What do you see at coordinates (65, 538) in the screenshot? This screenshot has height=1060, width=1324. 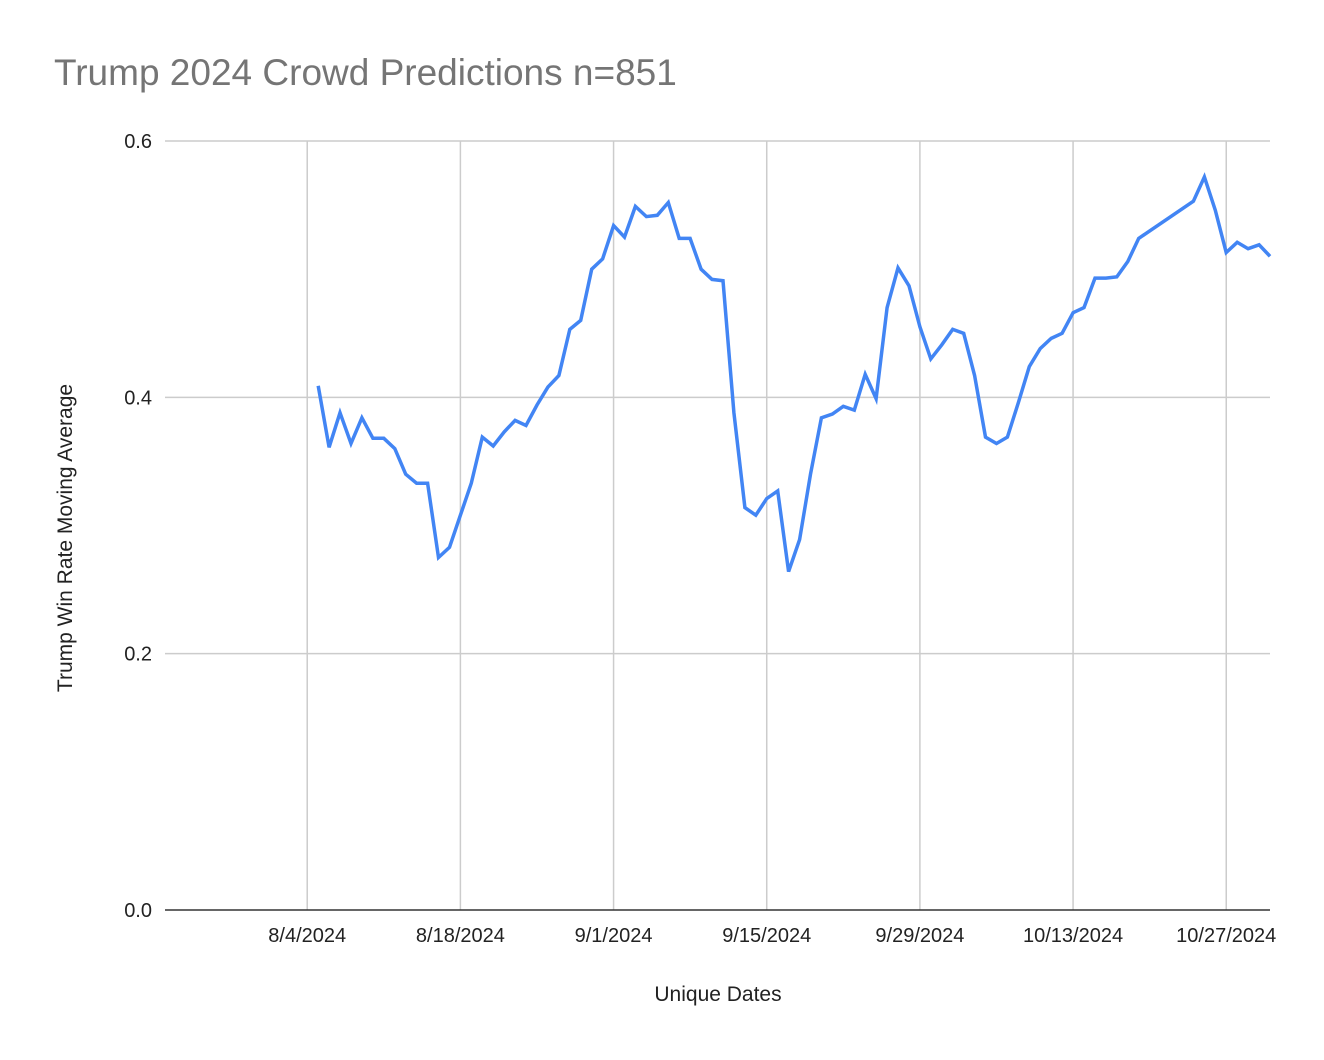 I see `y-axis-label: Trump Win Rate Moving Average` at bounding box center [65, 538].